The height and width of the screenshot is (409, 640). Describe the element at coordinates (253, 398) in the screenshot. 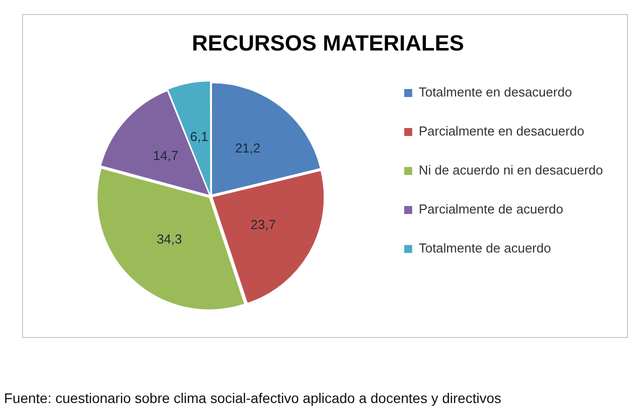

I see `source-note: Fuente: cuestionario sobre clima social-afectivo aplicado a docentes y directivos` at that location.